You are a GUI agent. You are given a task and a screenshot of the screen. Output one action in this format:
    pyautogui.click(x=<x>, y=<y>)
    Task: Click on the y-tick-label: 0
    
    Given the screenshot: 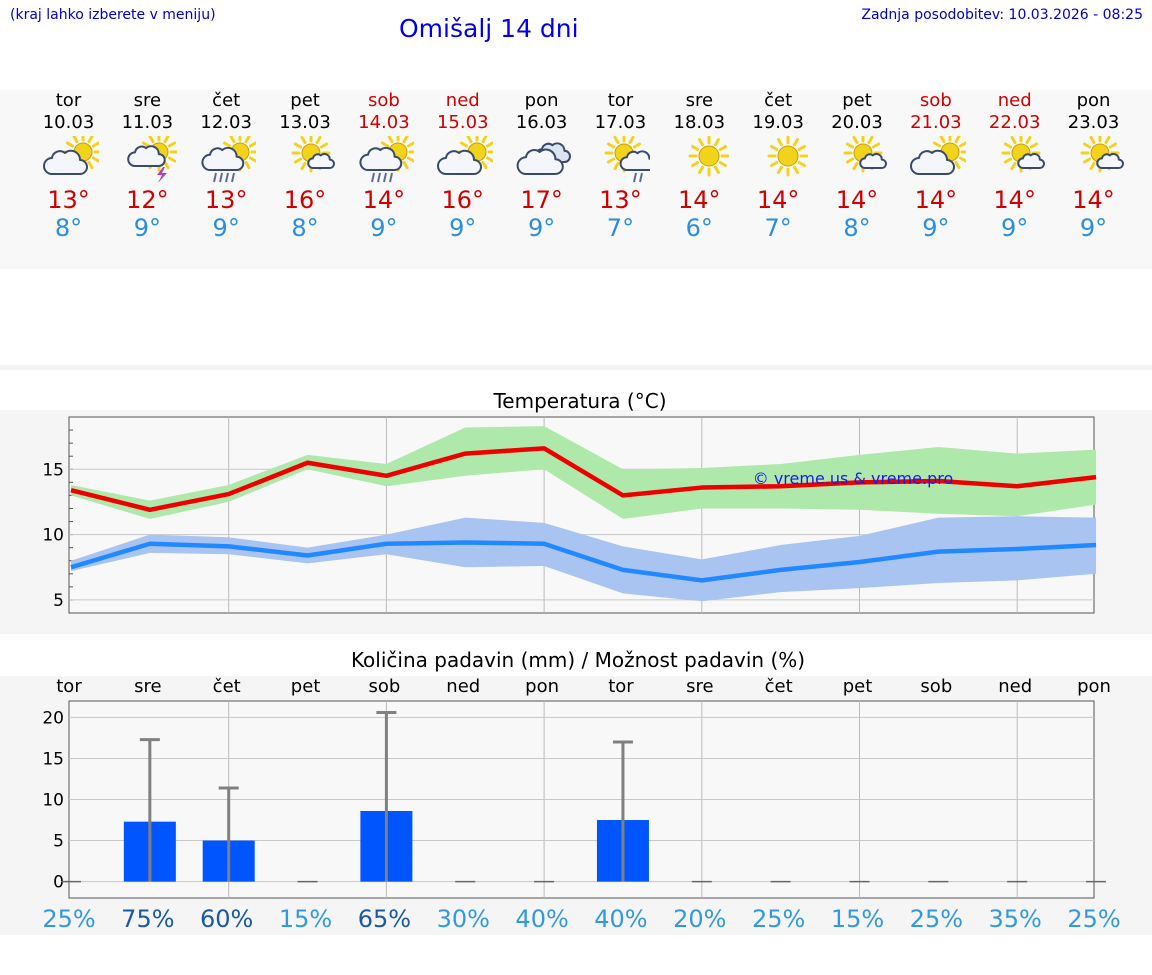 What is the action you would take?
    pyautogui.click(x=58, y=883)
    